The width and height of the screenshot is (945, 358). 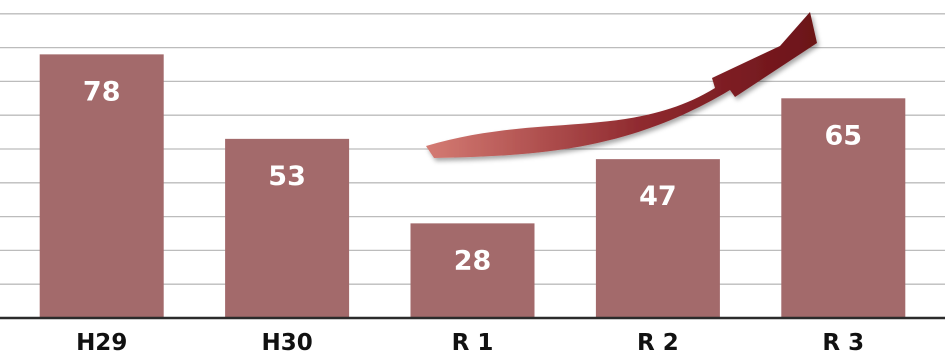 I want to click on bar-value-label: 78, so click(x=102, y=91).